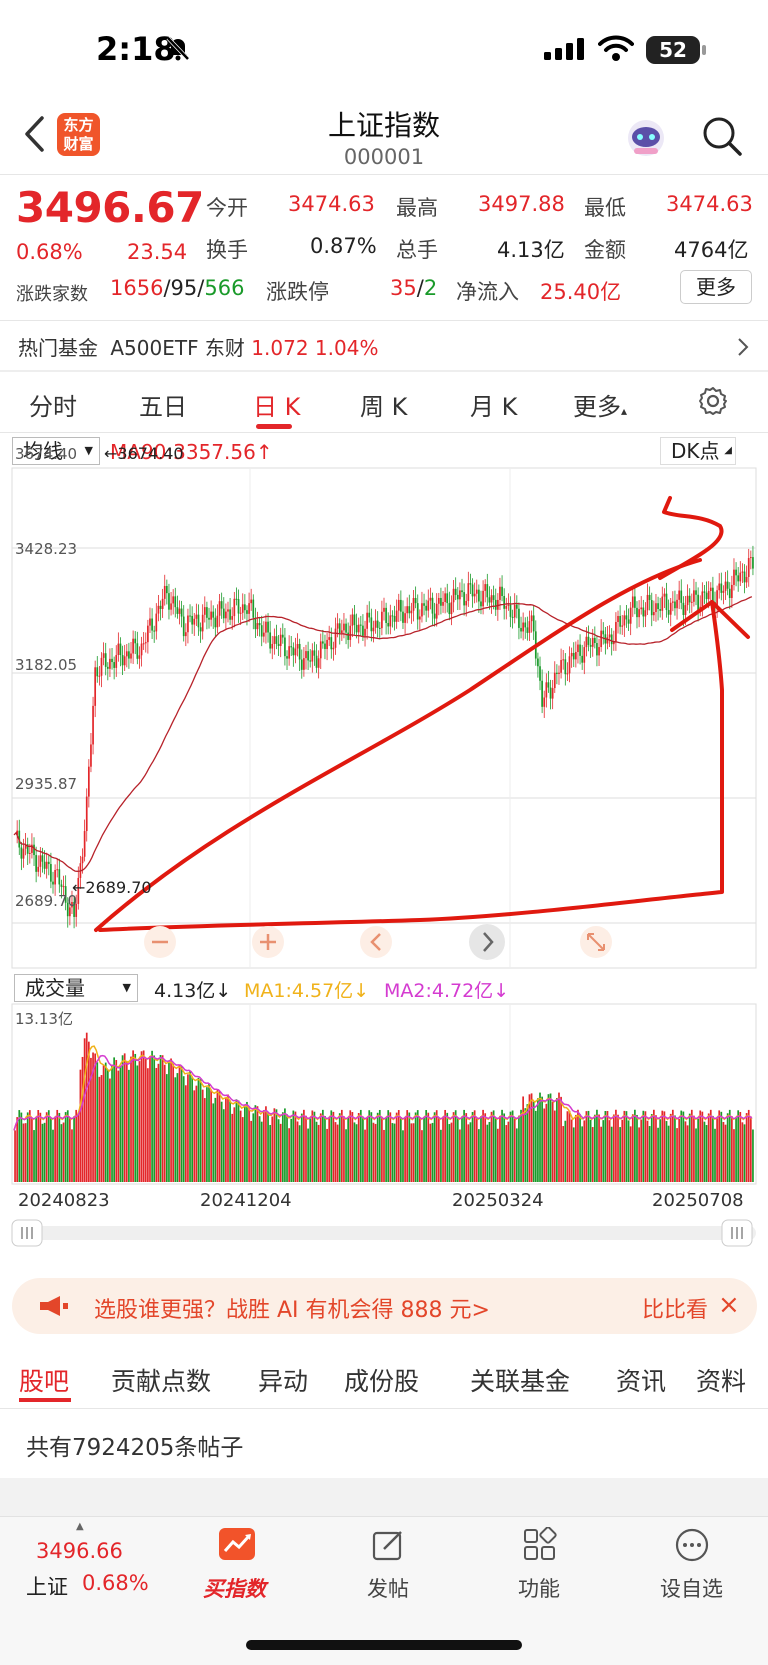 The image size is (768, 1665). Describe the element at coordinates (163, 407) in the screenshot. I see `tab-five-day: 五日` at that location.